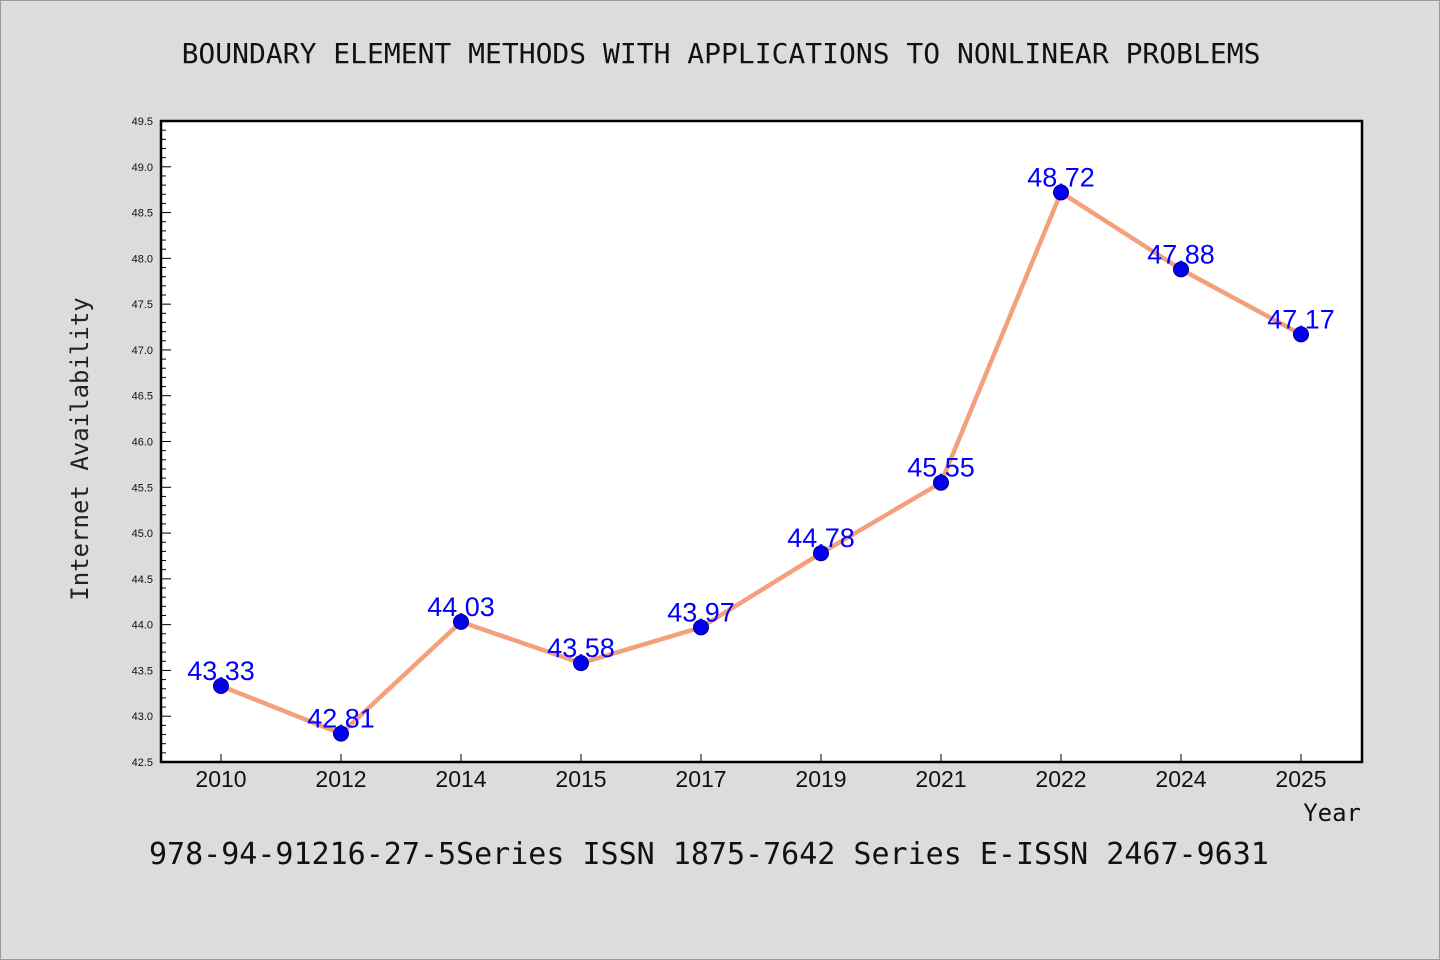 The image size is (1440, 960). I want to click on x-tick-label: 2017, so click(700, 779).